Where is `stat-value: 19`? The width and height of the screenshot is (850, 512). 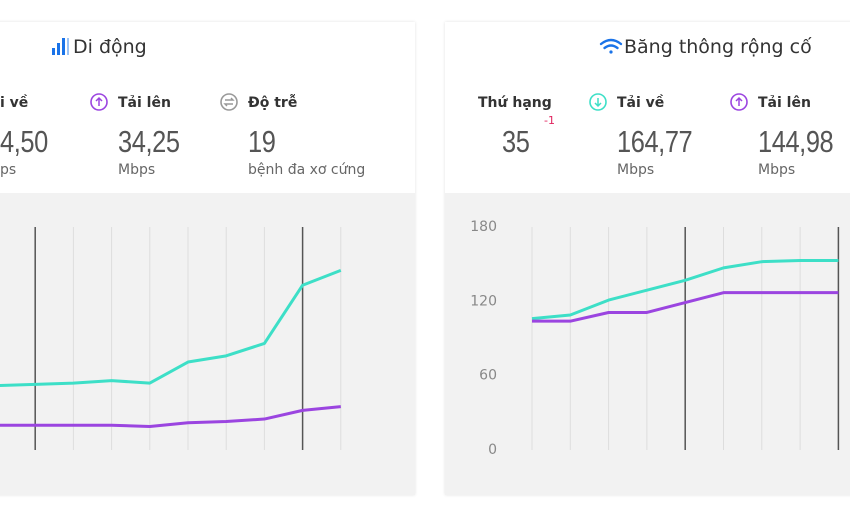 stat-value: 19 is located at coordinates (262, 141).